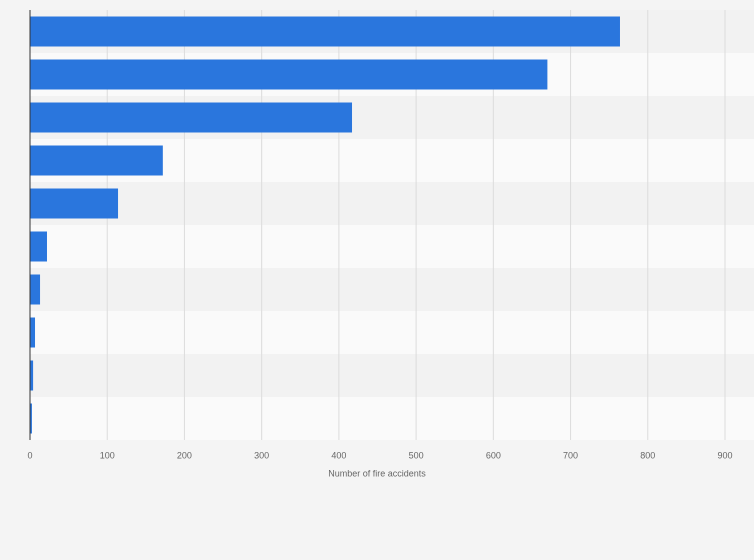 This screenshot has width=754, height=560. Describe the element at coordinates (107, 455) in the screenshot. I see `x-tick-label: 100` at that location.